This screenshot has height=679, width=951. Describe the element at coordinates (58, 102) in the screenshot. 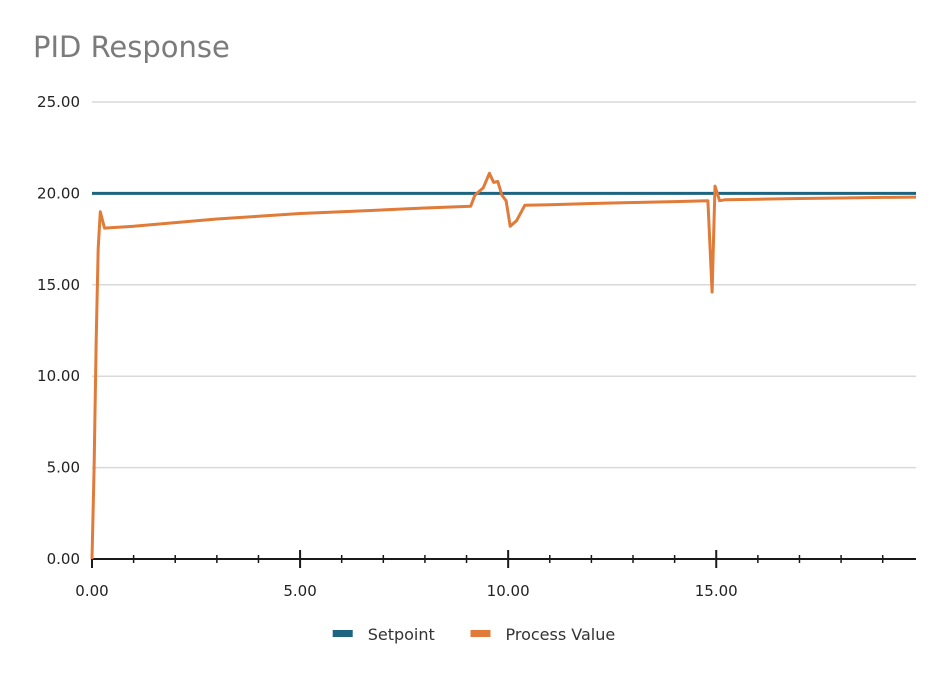

I see `y-tick-label: 25.00` at that location.